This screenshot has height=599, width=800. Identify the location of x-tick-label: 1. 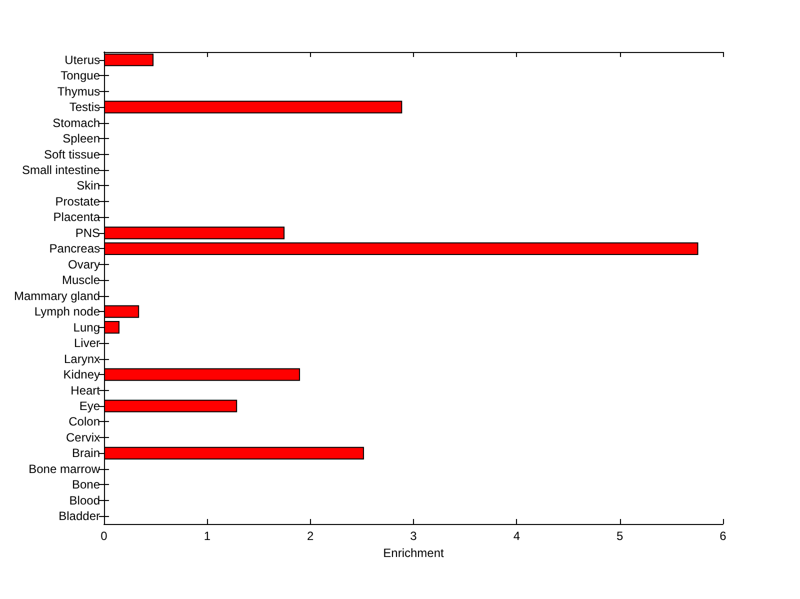
(207, 536).